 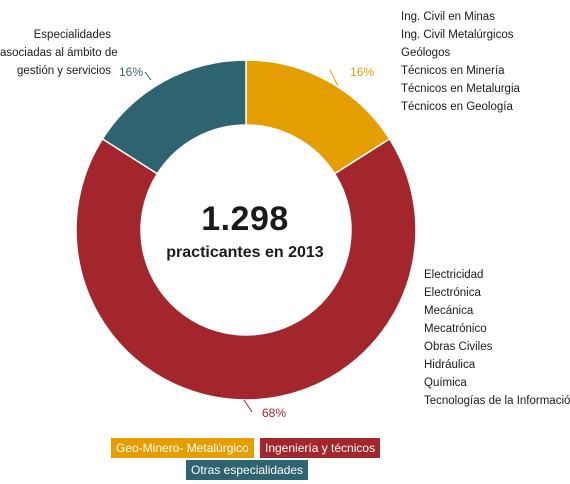 I want to click on ing-description-line: Química, so click(x=445, y=383).